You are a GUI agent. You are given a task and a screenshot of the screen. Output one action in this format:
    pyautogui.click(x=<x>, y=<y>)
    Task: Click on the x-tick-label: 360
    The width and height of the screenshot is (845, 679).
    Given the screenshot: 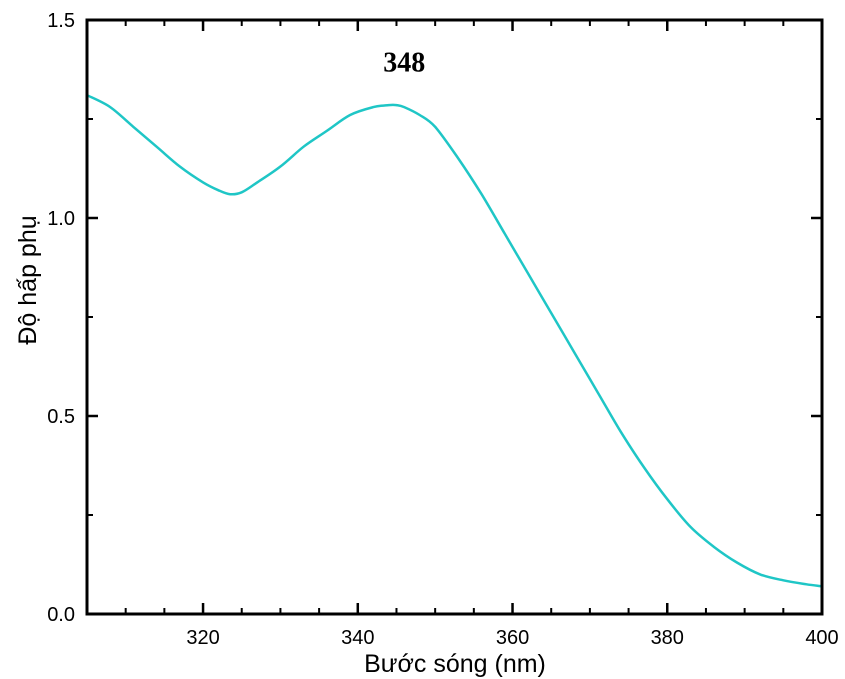 What is the action you would take?
    pyautogui.click(x=512, y=638)
    